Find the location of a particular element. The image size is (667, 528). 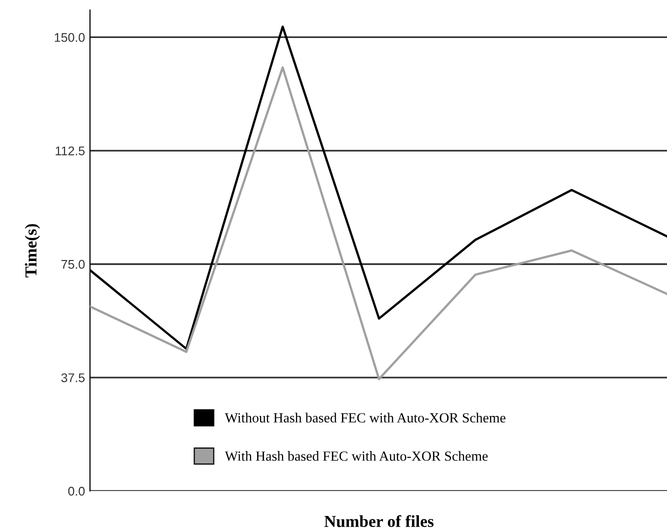

y-tick-label: 150.0 is located at coordinates (69, 37).